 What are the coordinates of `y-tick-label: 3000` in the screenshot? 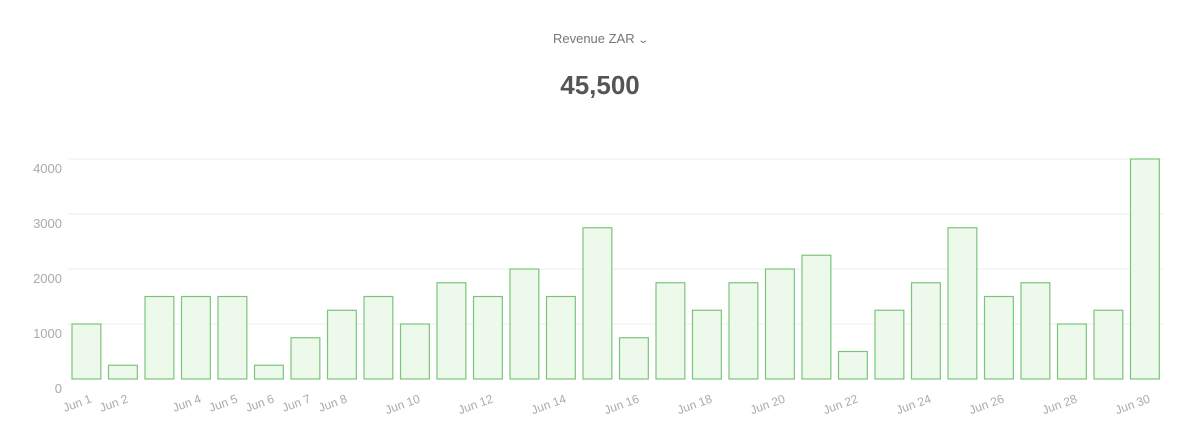 It's located at (47, 223).